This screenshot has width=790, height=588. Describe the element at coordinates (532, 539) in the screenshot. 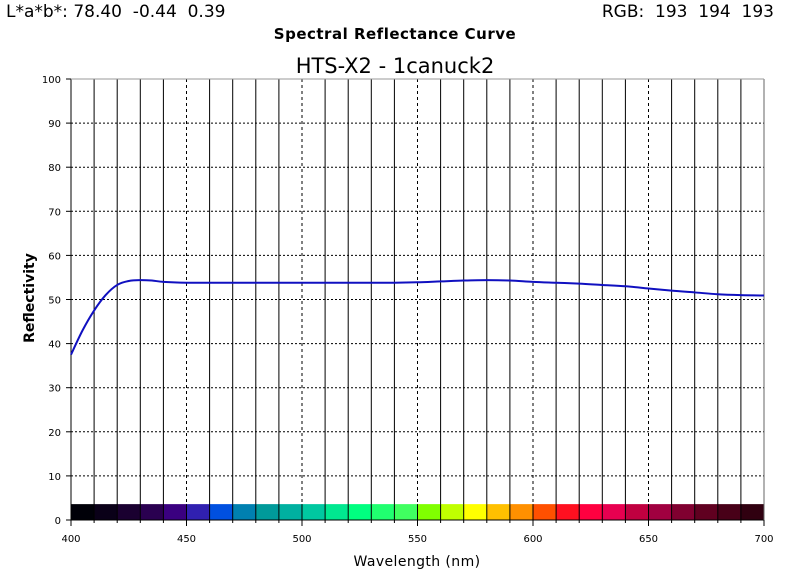

I see `x-tick-label-600: 600` at that location.